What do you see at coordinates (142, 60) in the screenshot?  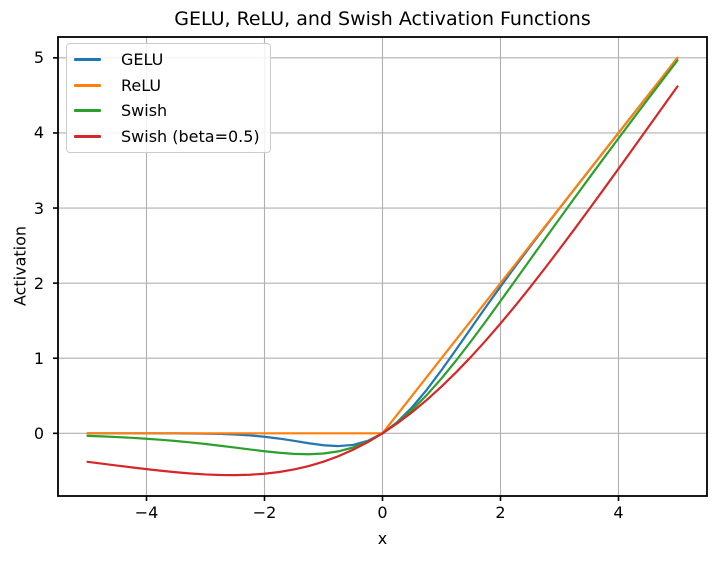 I see `legend-label: GELU` at bounding box center [142, 60].